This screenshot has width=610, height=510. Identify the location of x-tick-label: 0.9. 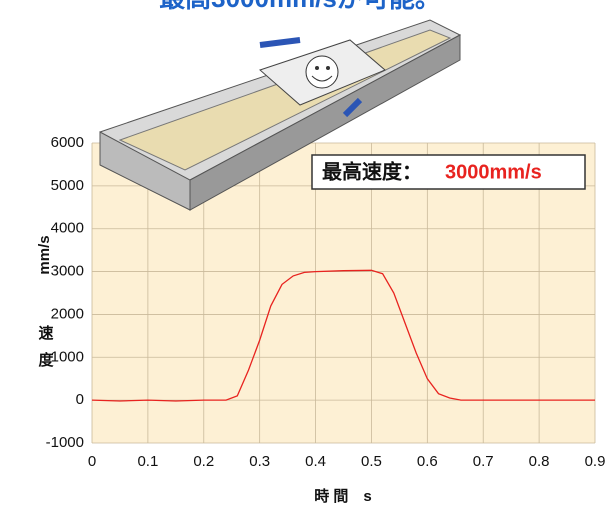
(595, 461).